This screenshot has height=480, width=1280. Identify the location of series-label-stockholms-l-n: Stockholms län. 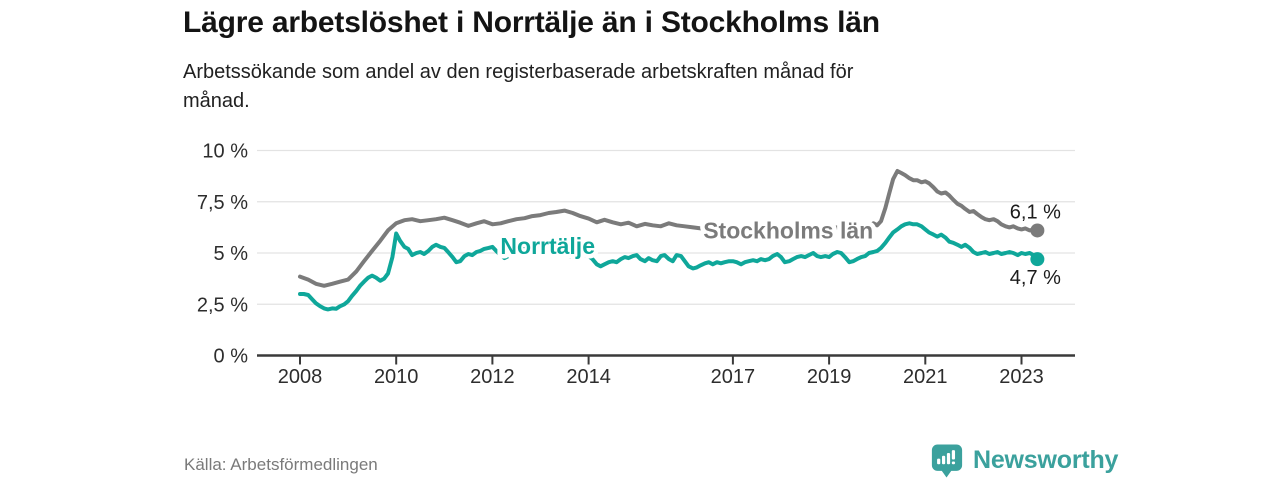
(788, 231).